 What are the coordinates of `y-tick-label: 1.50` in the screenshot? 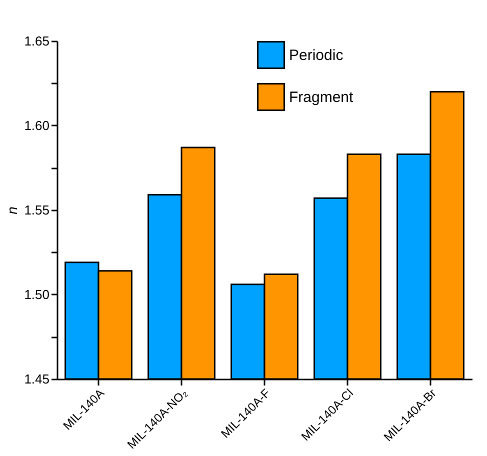 It's located at (37, 294).